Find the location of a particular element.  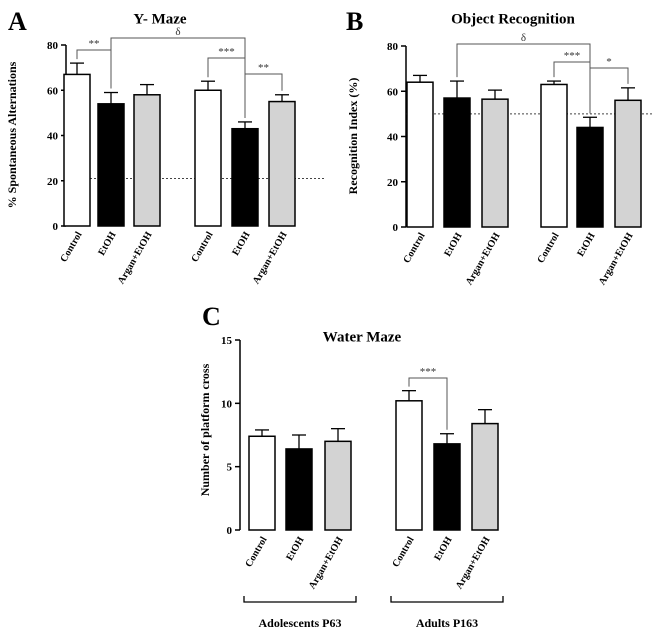

y-axis-label: Number of platform cross is located at coordinates (205, 429).